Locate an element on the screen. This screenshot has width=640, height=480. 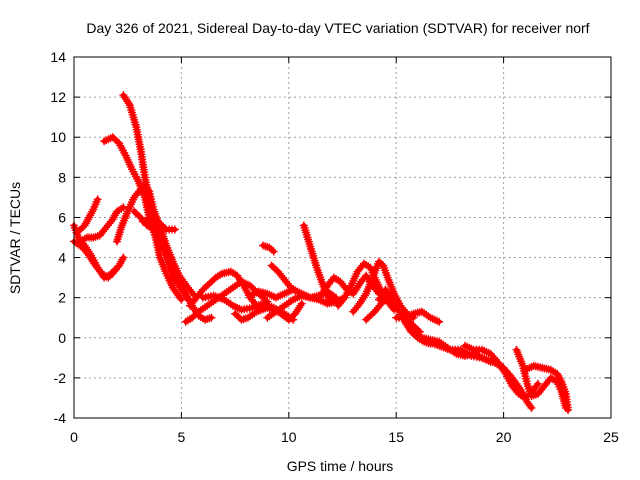
y-tick-label: -2 is located at coordinates (60, 378).